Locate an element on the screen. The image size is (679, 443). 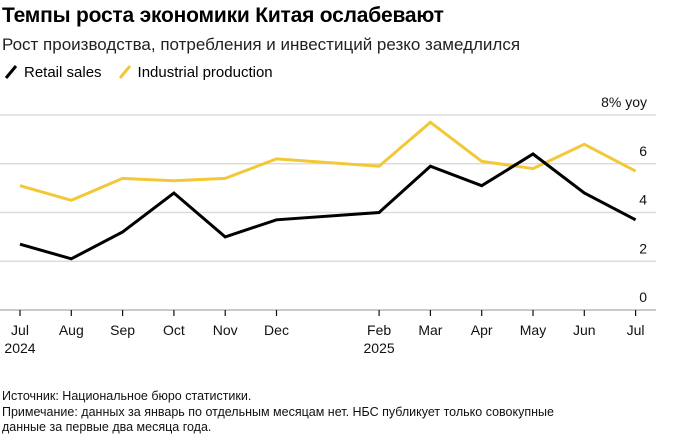
legend-item-industrial-production: Industrial production is located at coordinates (194, 72).